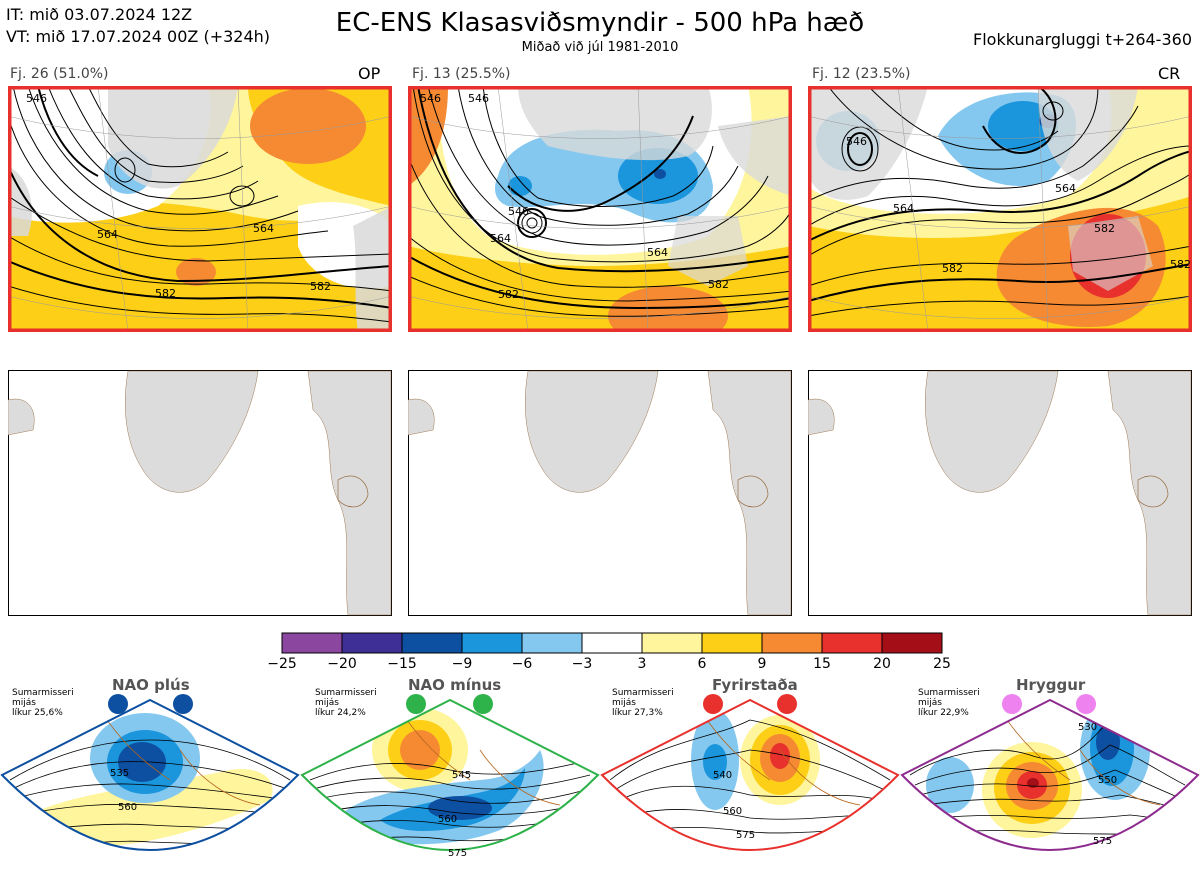 The height and width of the screenshot is (871, 1200). I want to click on regime-3-map, so click(750, 772).